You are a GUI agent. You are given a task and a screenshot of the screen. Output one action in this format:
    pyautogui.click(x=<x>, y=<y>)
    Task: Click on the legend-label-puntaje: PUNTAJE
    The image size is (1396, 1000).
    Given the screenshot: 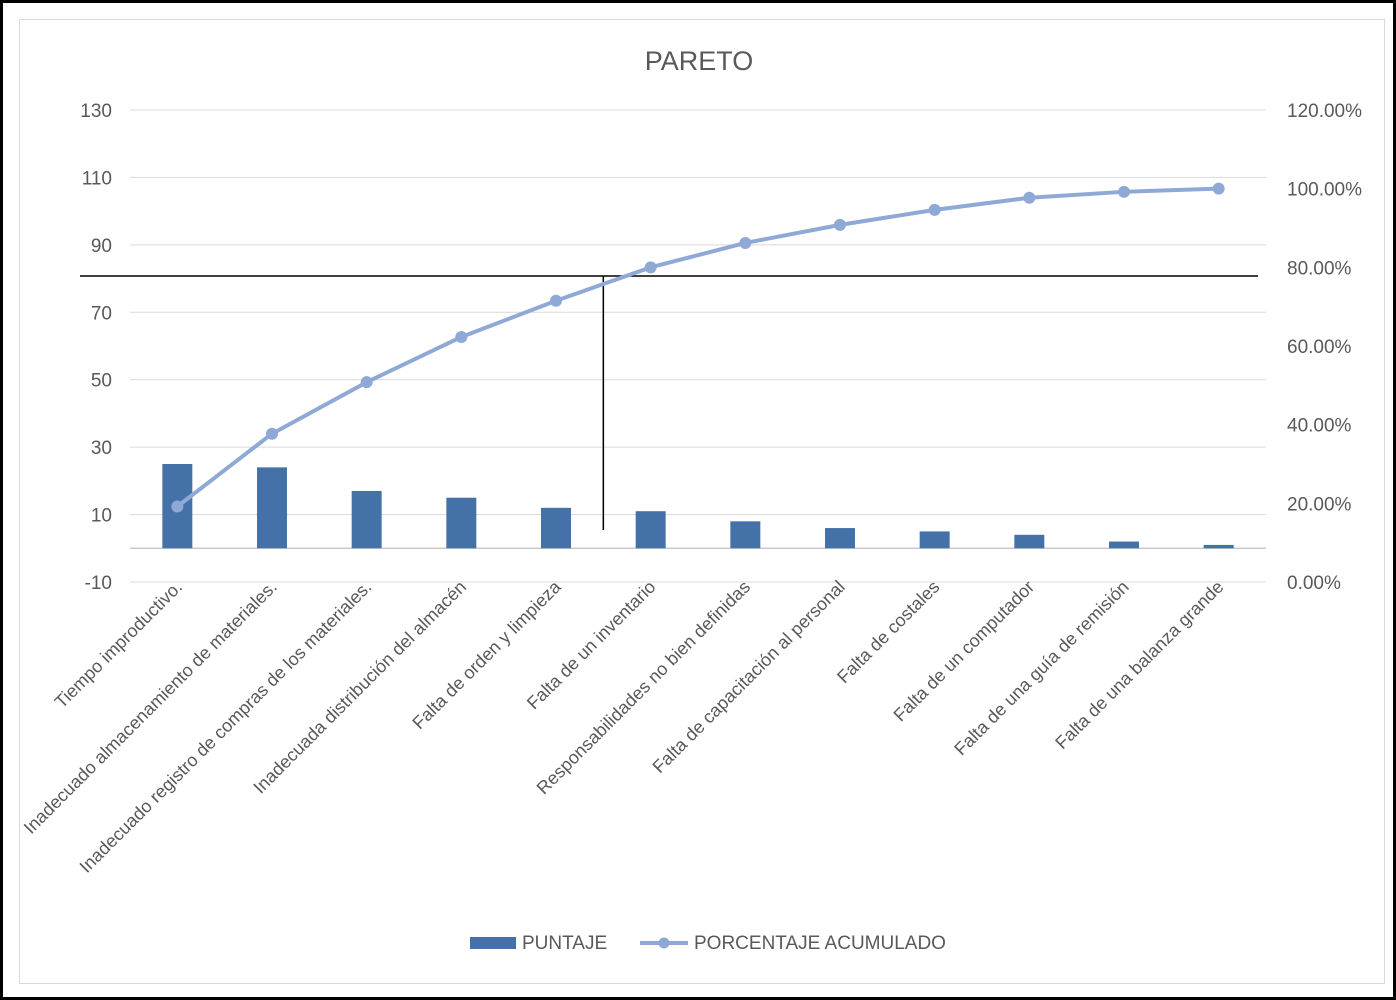 What is the action you would take?
    pyautogui.click(x=564, y=943)
    